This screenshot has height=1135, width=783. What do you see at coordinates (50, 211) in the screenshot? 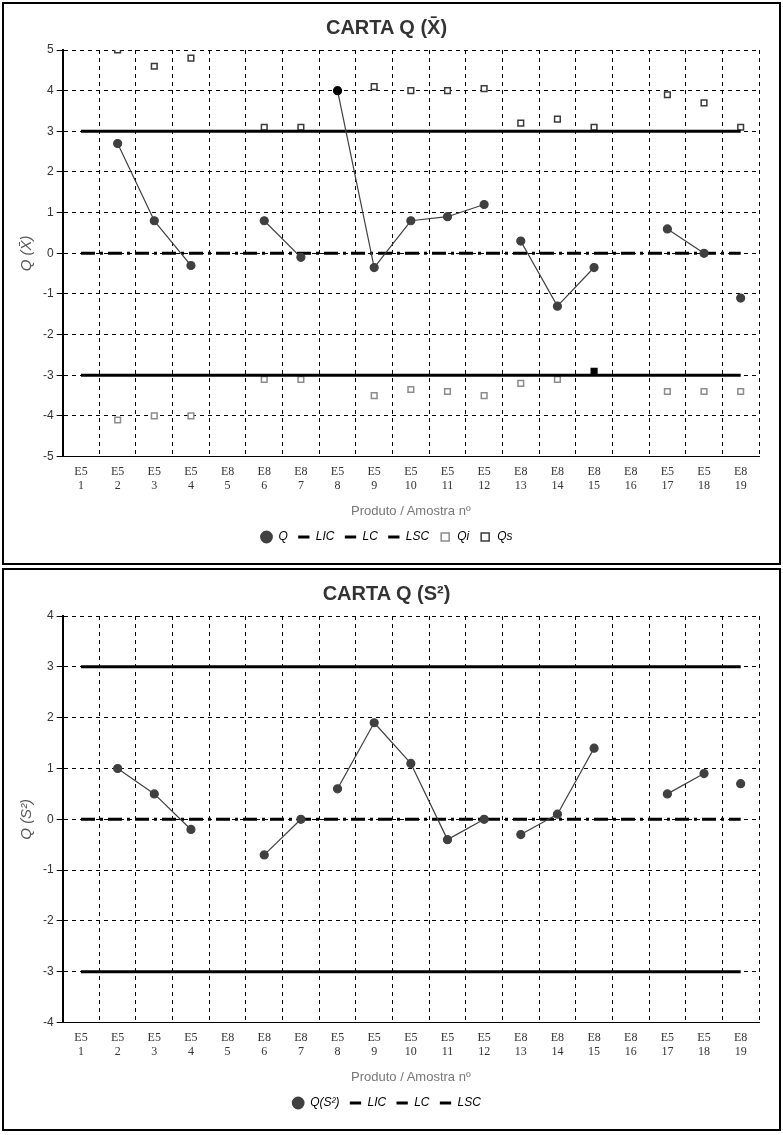
I see `y-tick-label: 1` at bounding box center [50, 211].